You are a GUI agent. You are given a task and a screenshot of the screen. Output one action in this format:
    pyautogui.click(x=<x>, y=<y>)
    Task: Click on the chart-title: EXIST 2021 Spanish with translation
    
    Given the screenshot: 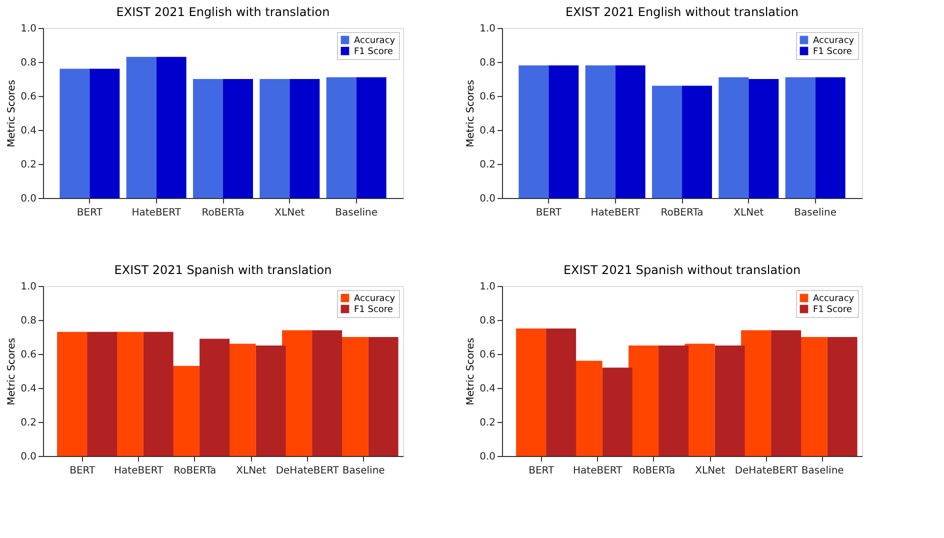 What is the action you would take?
    pyautogui.click(x=223, y=270)
    